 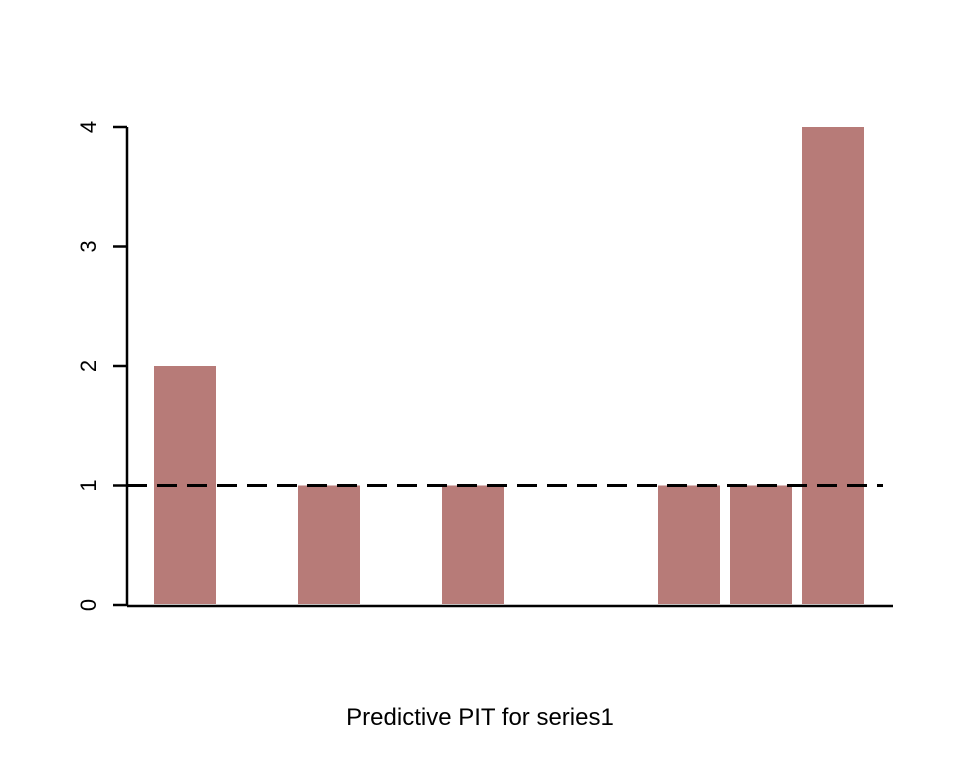 What do you see at coordinates (88, 246) in the screenshot?
I see `y-tick-label-3: 3` at bounding box center [88, 246].